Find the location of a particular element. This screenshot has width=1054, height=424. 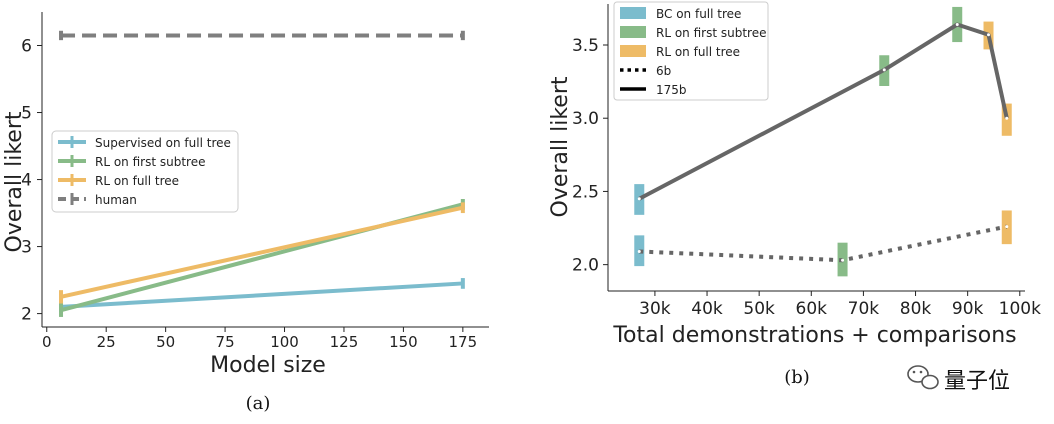

watermark-text: 量子位 is located at coordinates (977, 381).